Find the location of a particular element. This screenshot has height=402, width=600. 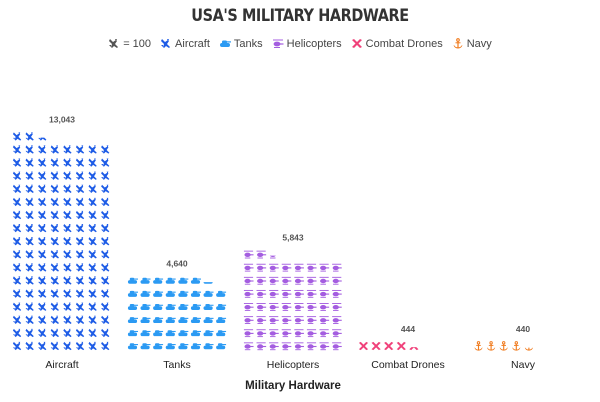

legend-label: Tanks is located at coordinates (248, 44).